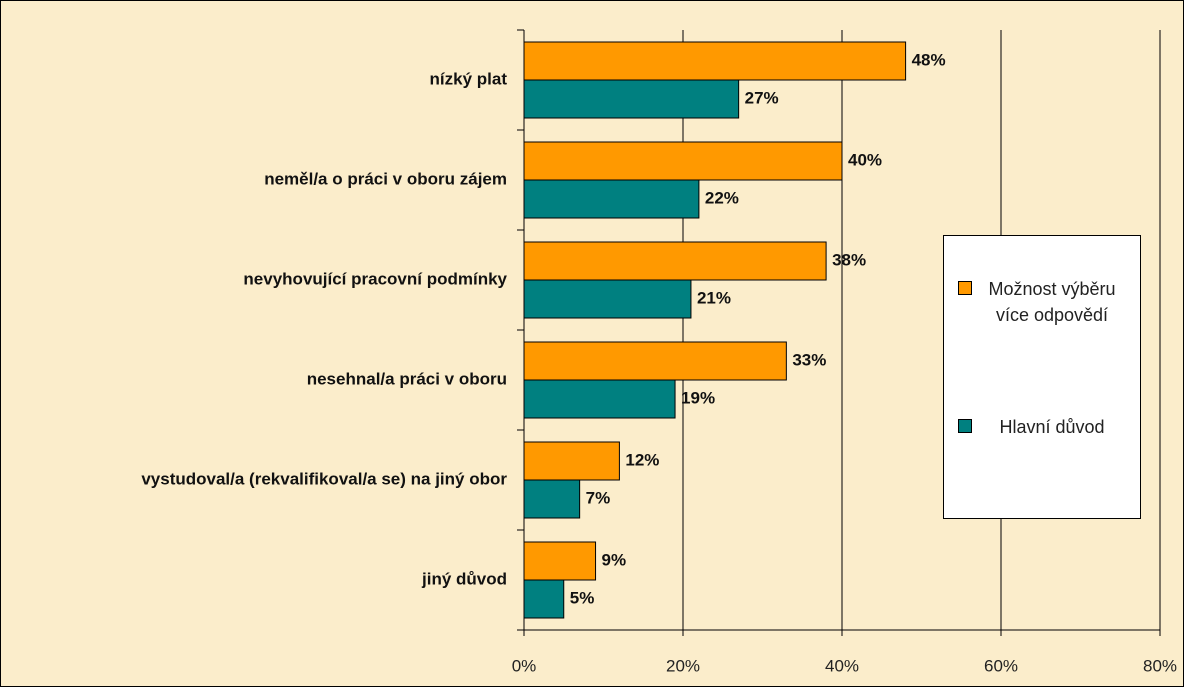 The height and width of the screenshot is (687, 1184). Describe the element at coordinates (524, 665) in the screenshot. I see `x-tick-label: 0%` at that location.